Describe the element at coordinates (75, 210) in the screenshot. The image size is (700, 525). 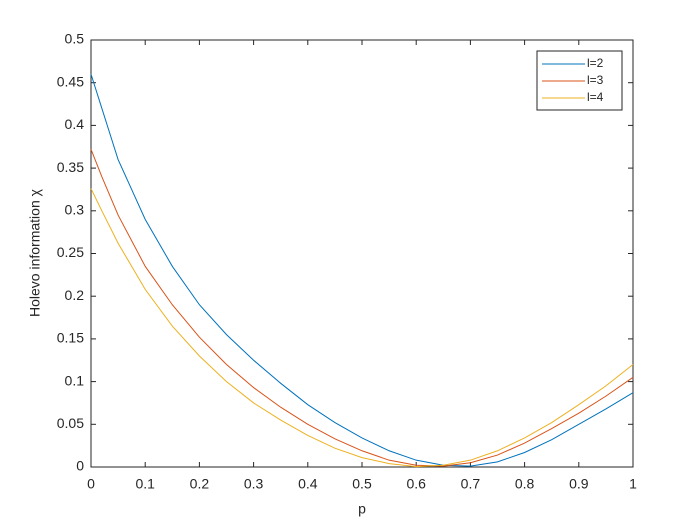
I see `y-tick-label: 0.3` at that location.